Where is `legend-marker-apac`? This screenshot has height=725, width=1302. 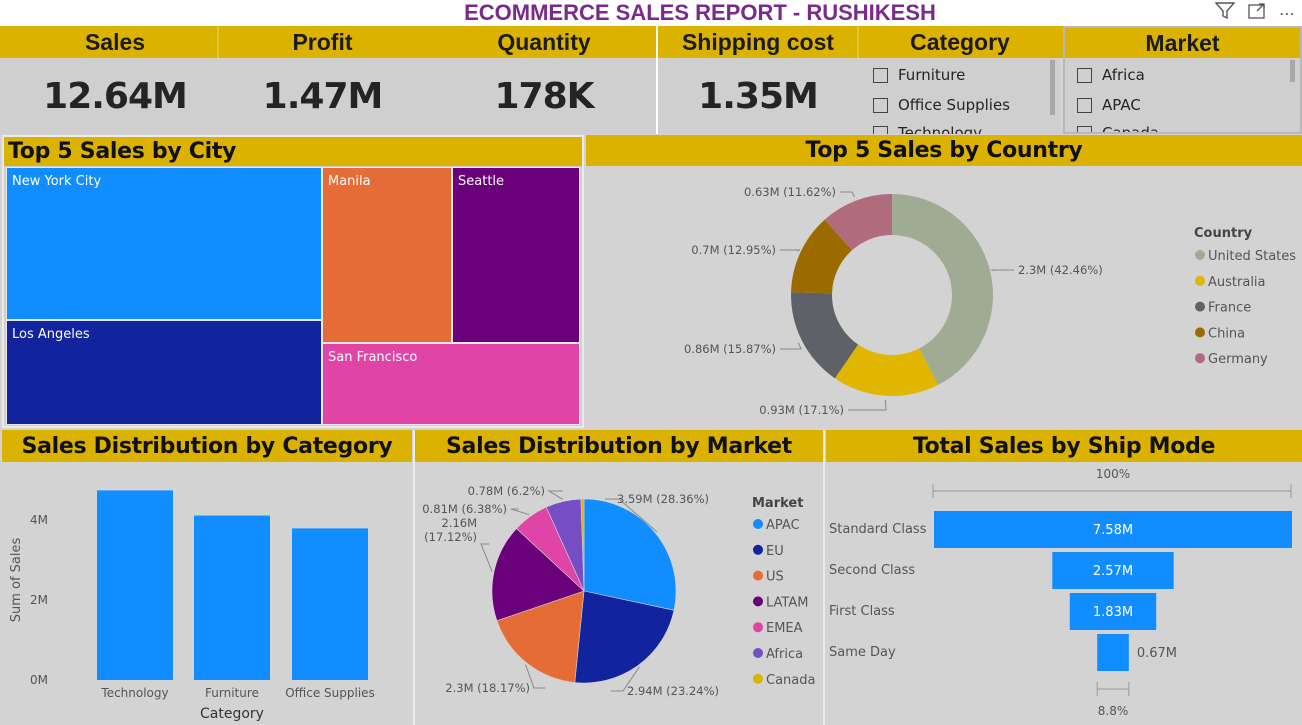 legend-marker-apac is located at coordinates (758, 524).